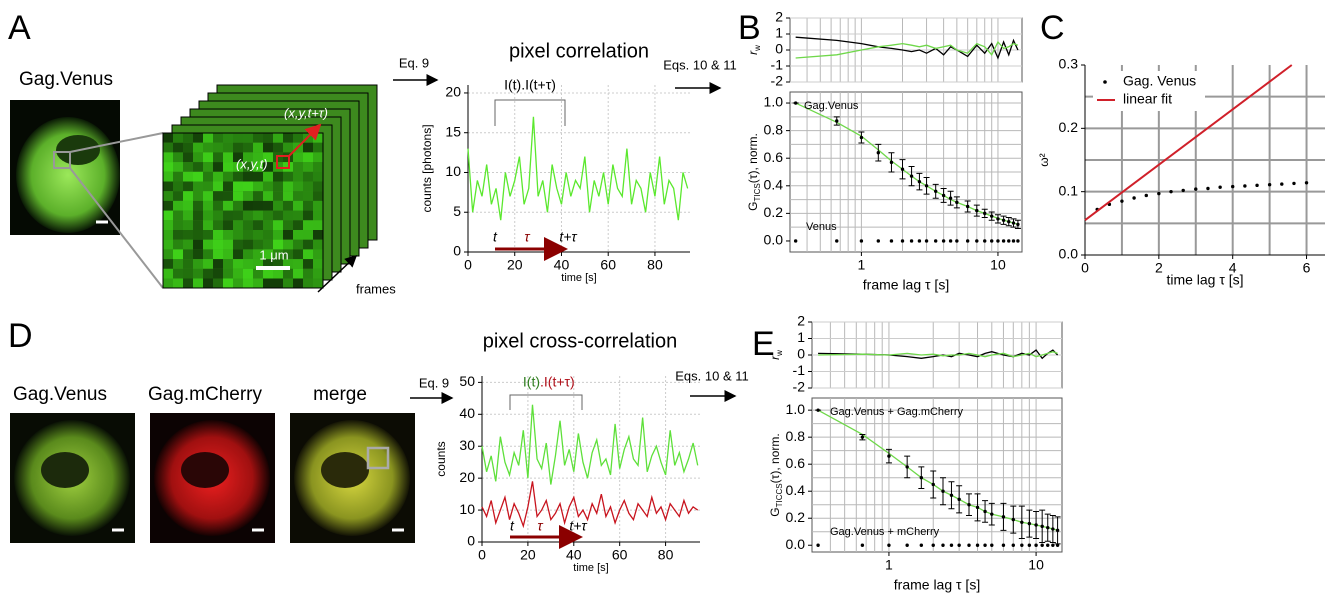 The width and height of the screenshot is (1338, 599). I want to click on arrow, so click(305, 140).